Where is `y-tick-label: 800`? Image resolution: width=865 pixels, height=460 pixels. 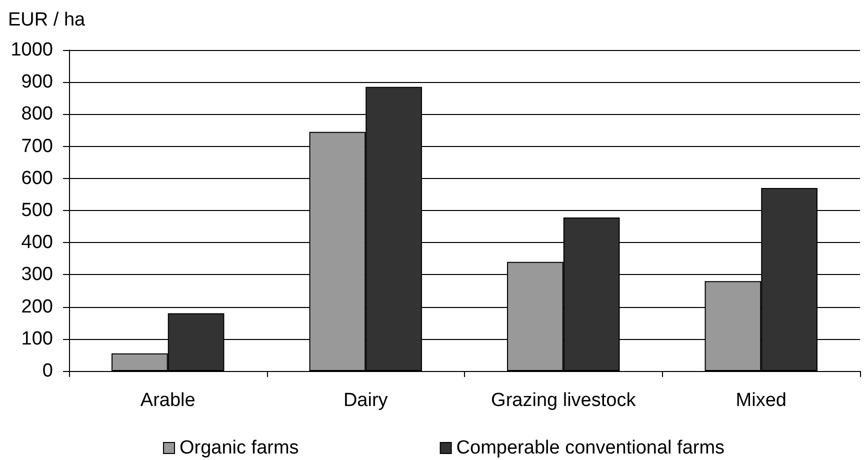
y-tick-label: 800 is located at coordinates (37, 114).